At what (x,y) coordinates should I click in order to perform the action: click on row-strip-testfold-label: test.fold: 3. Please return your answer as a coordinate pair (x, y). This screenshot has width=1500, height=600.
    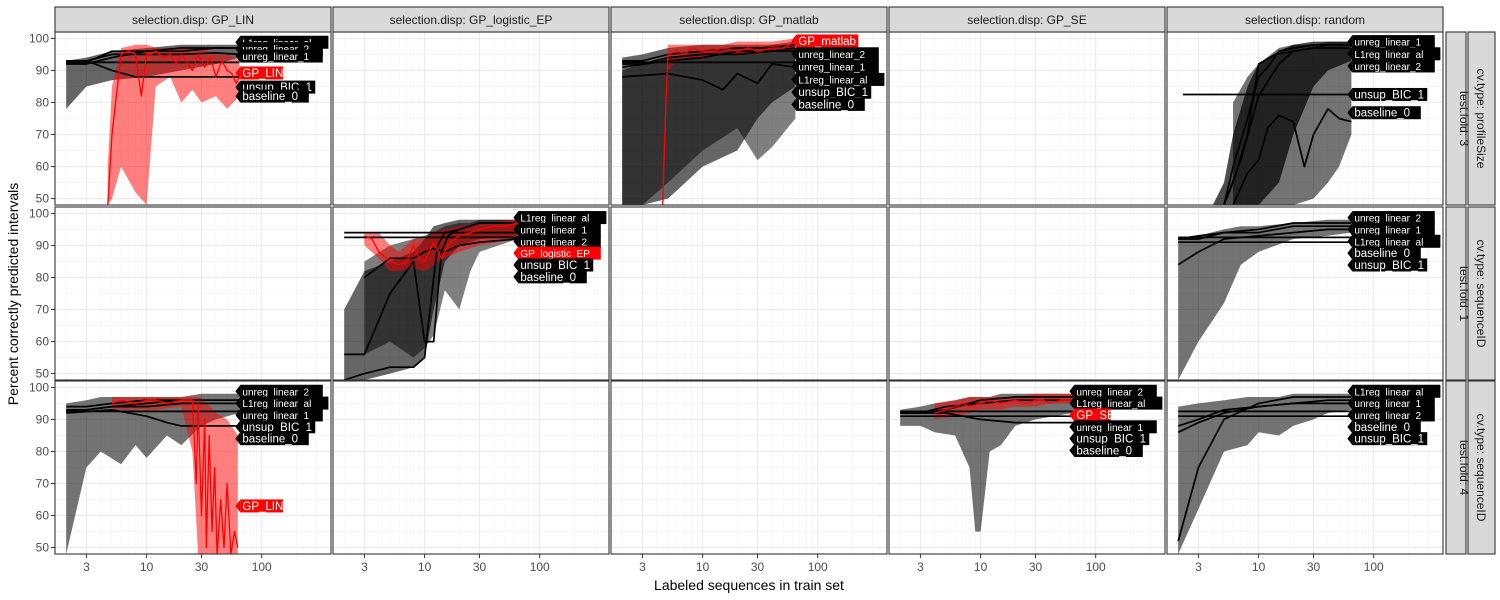
    Looking at the image, I should click on (1464, 119).